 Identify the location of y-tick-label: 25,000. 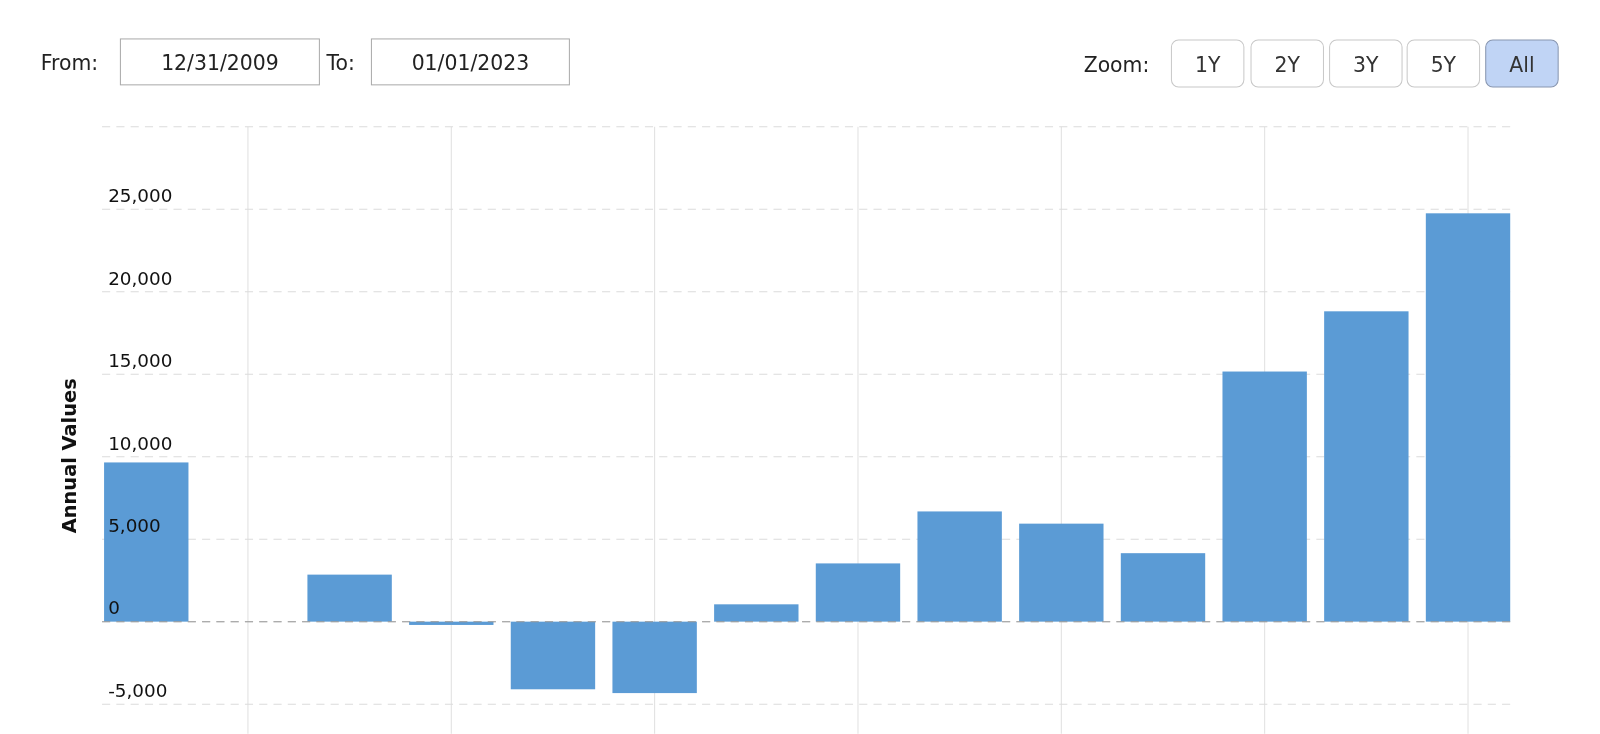
(140, 196).